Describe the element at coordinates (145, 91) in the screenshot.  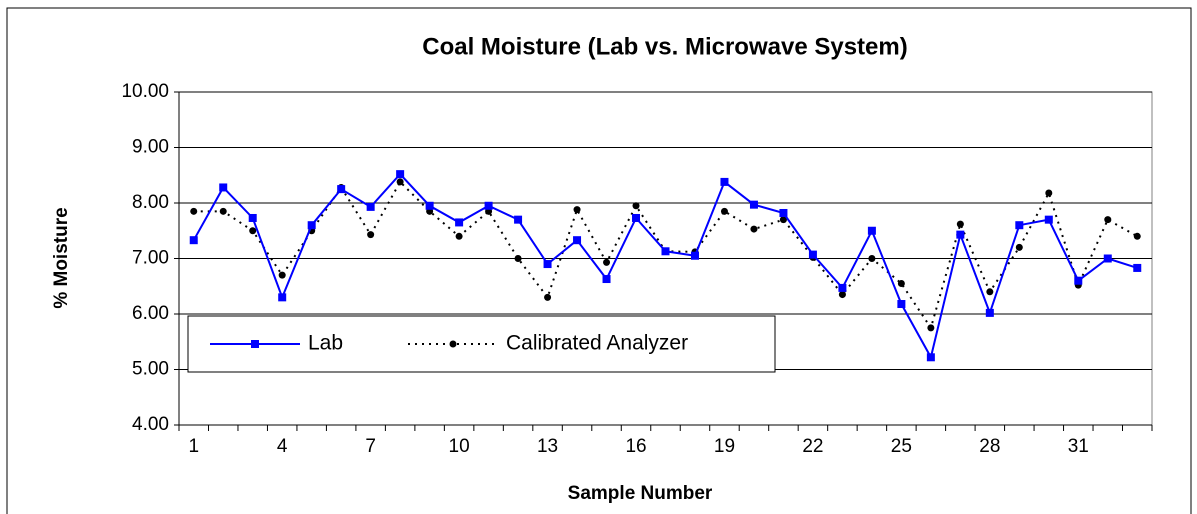
I see `y-tick-label: 10.00` at that location.